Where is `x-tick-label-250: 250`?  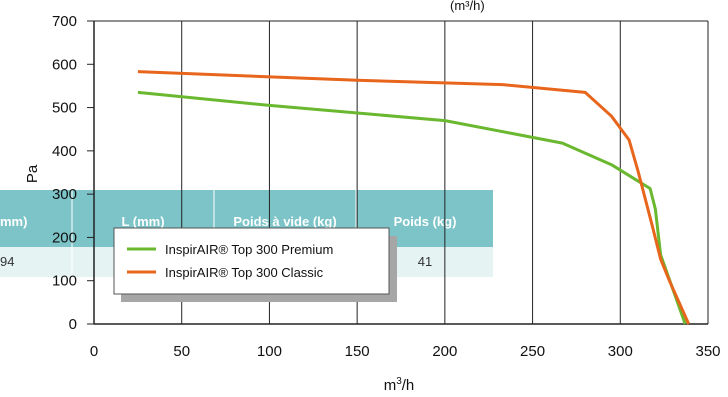 x-tick-label-250: 250 is located at coordinates (532, 351).